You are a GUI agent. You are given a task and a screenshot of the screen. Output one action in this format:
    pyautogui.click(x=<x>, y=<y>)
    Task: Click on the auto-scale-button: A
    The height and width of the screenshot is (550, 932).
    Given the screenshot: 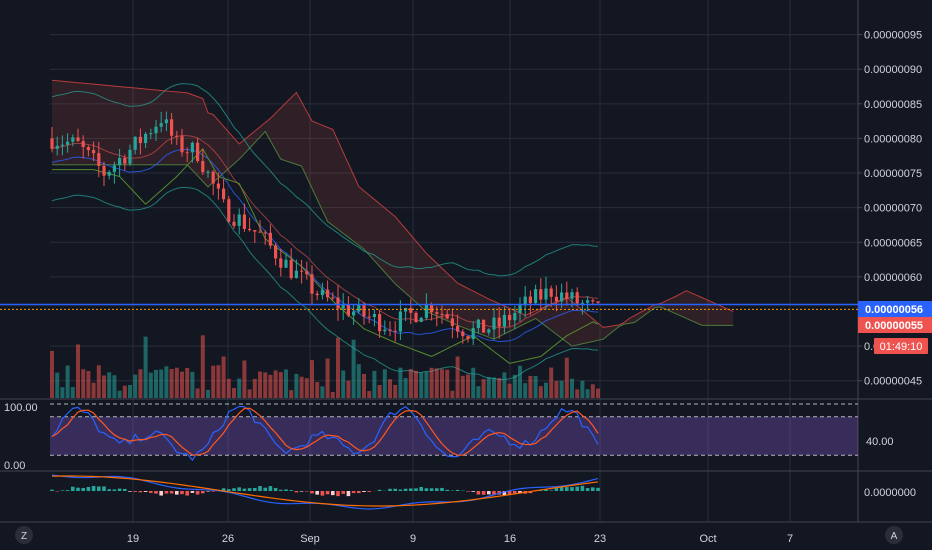 What is the action you would take?
    pyautogui.click(x=894, y=535)
    